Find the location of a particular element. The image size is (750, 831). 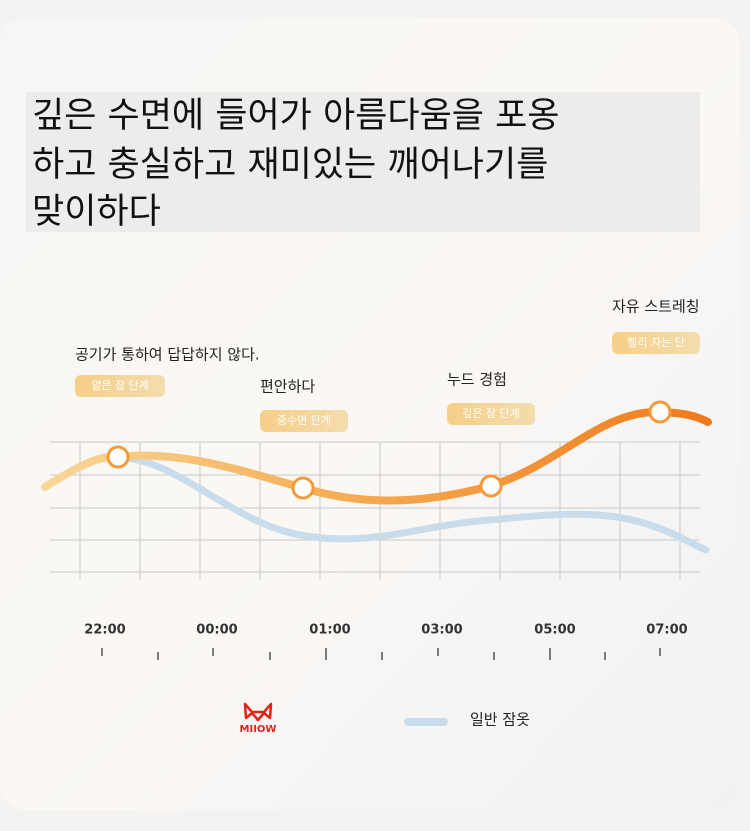

time-label: 00:00 is located at coordinates (216, 630).